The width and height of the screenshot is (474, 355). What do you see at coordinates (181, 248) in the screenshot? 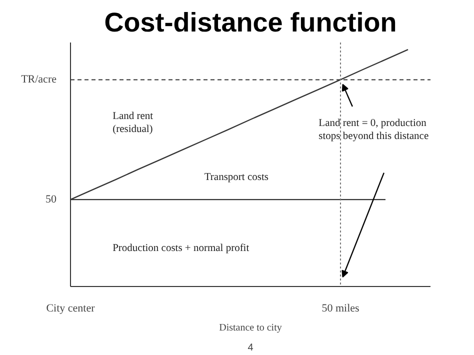
I see `annotation: Production costs + normal profit` at bounding box center [181, 248].